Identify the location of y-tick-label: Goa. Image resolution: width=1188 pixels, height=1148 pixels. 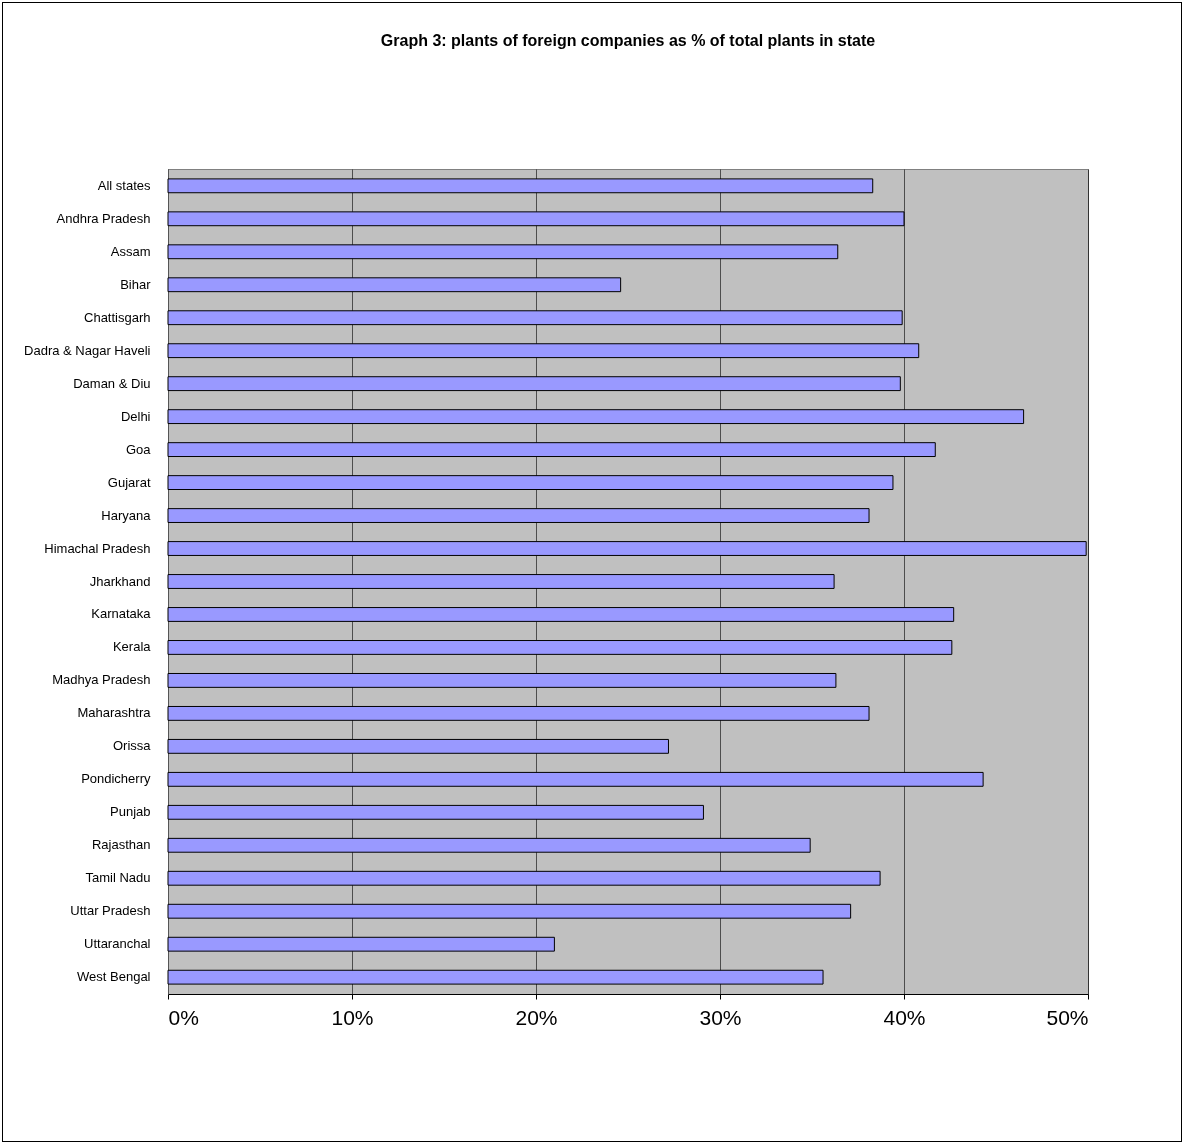
(138, 449).